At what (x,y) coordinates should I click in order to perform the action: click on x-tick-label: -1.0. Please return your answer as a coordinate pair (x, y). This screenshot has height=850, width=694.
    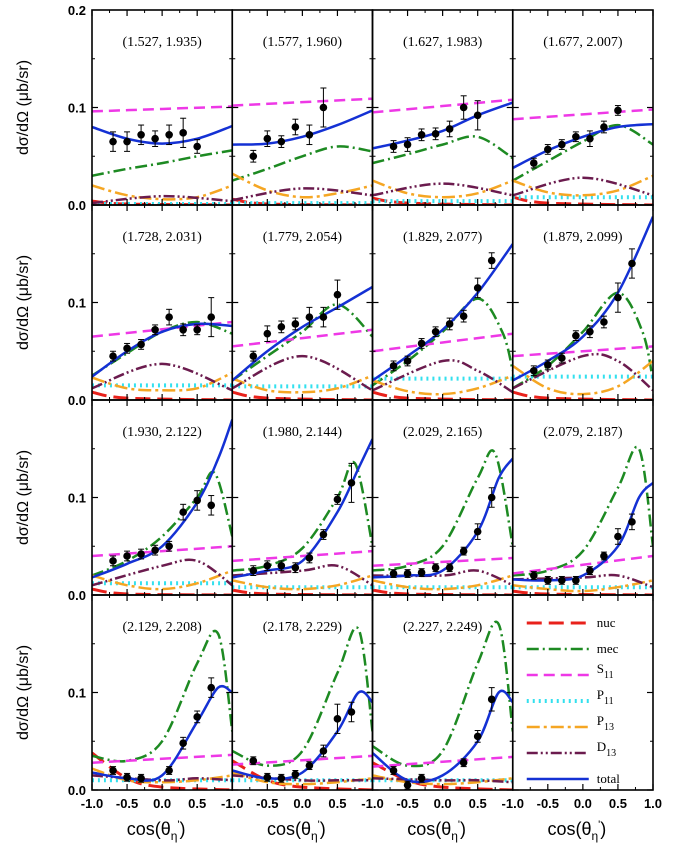
    Looking at the image, I should click on (372, 803).